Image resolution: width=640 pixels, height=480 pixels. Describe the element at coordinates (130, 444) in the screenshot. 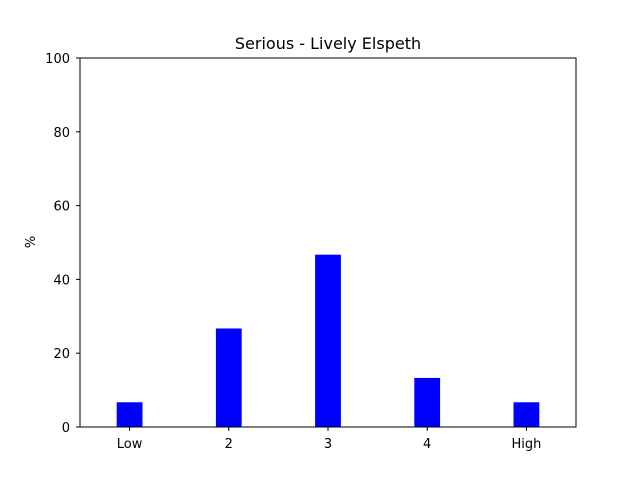

I see `x-tick-label: Low` at that location.